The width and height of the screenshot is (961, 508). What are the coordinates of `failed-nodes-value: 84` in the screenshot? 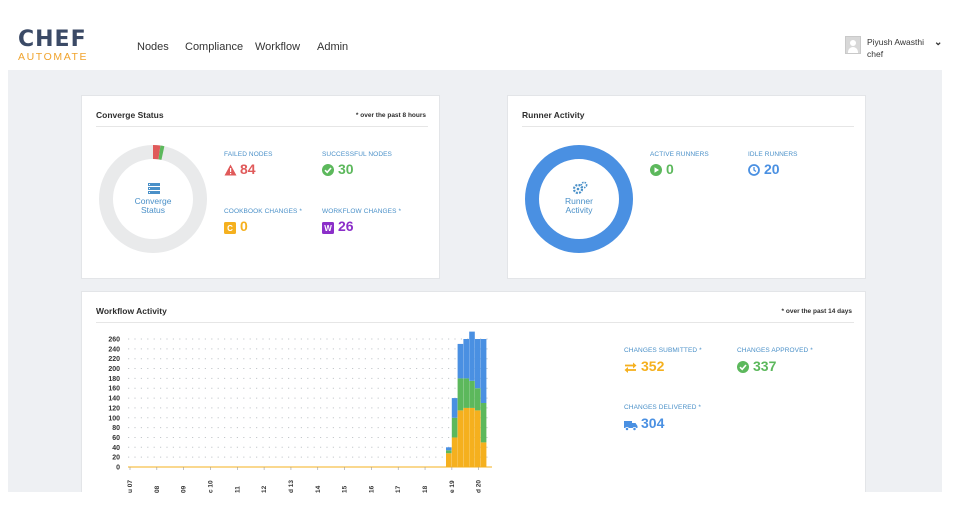 It's located at (248, 169).